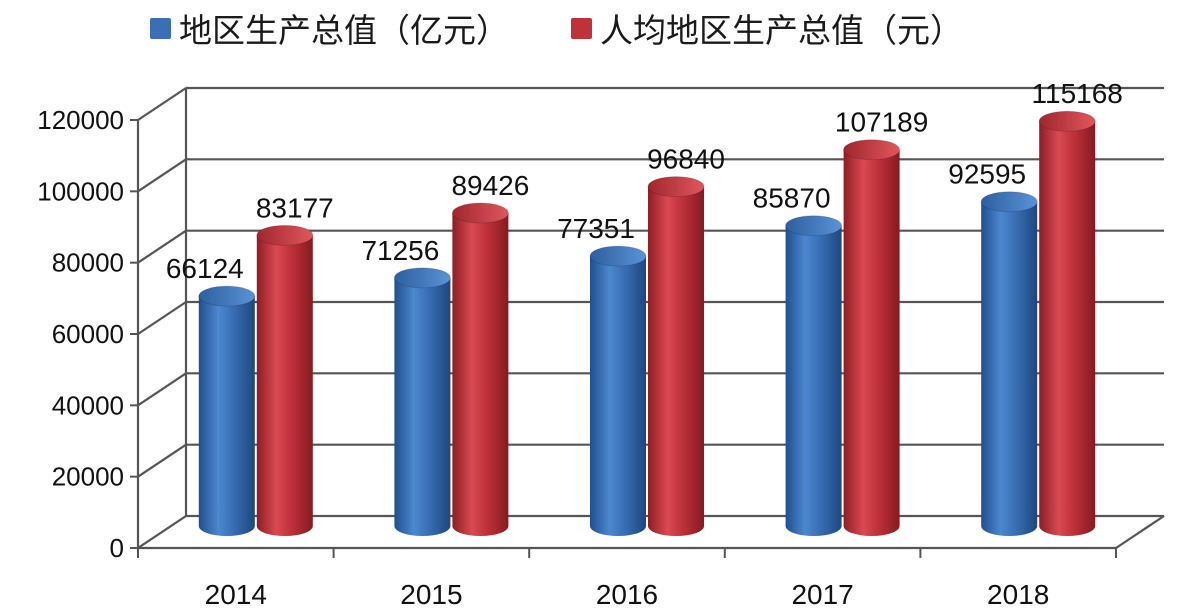  What do you see at coordinates (1018, 594) in the screenshot?
I see `x-tick-label: 2018` at bounding box center [1018, 594].